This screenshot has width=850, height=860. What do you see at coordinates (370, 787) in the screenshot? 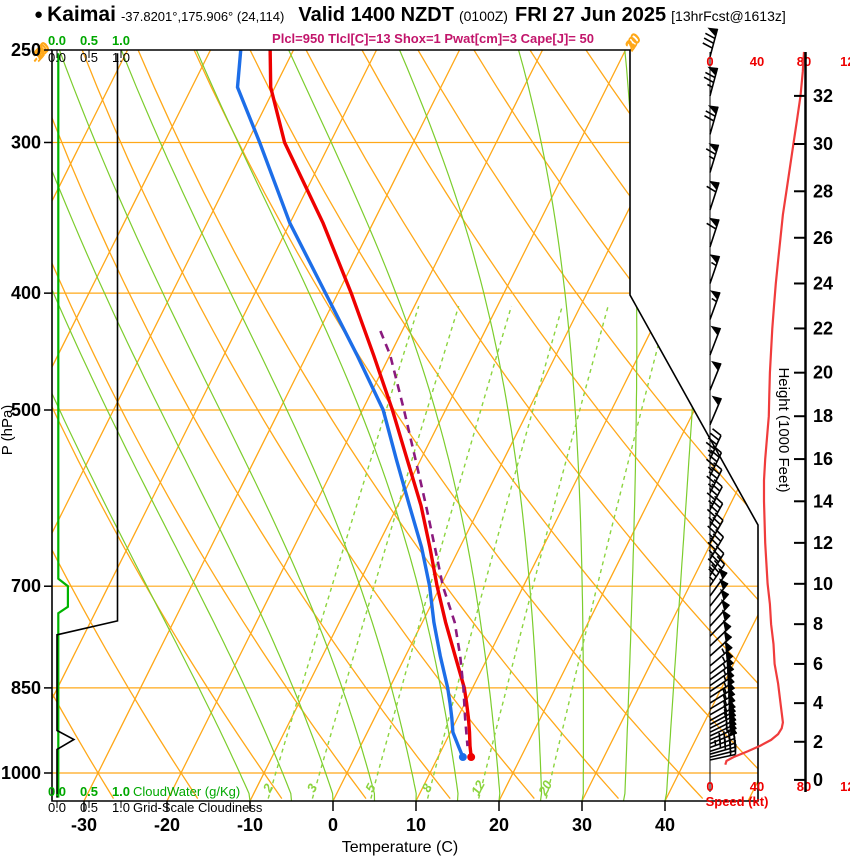
I see `svg-text: 5` at bounding box center [370, 787].